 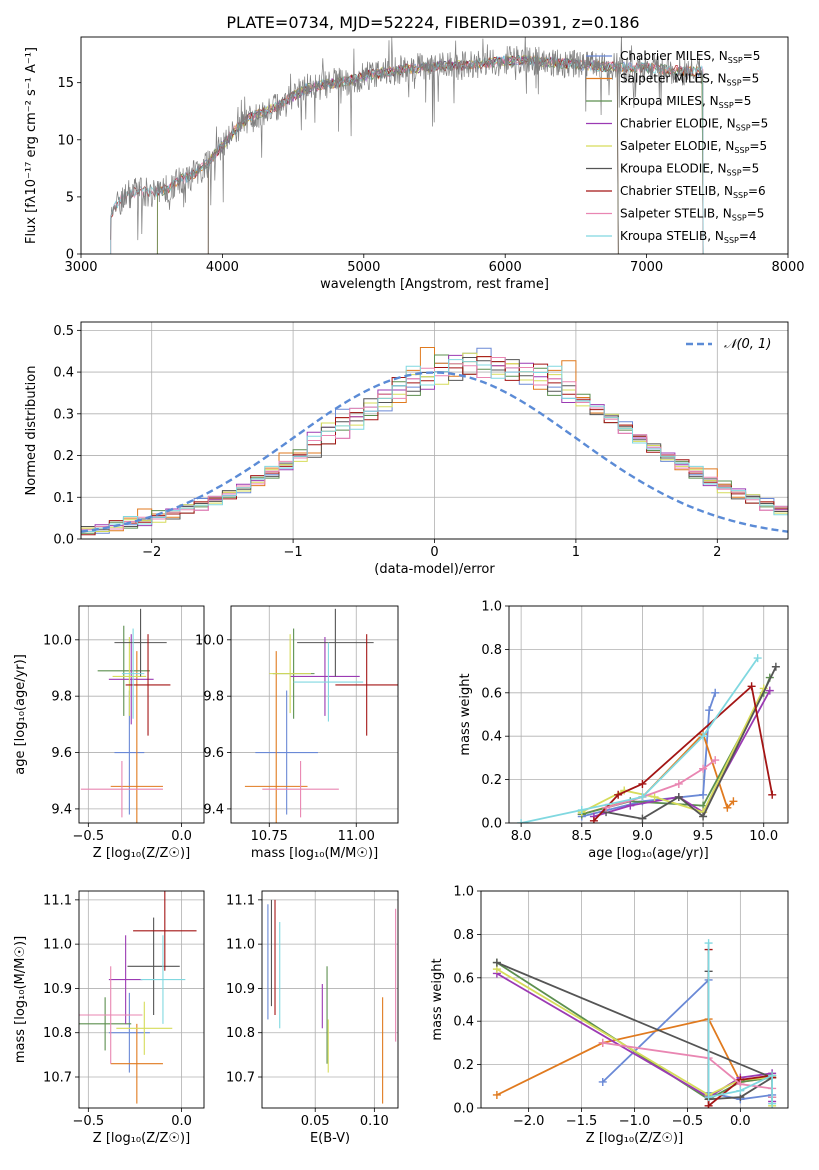 What do you see at coordinates (138, 997) in the screenshot?
I see `mass_vs_z-plot` at bounding box center [138, 997].